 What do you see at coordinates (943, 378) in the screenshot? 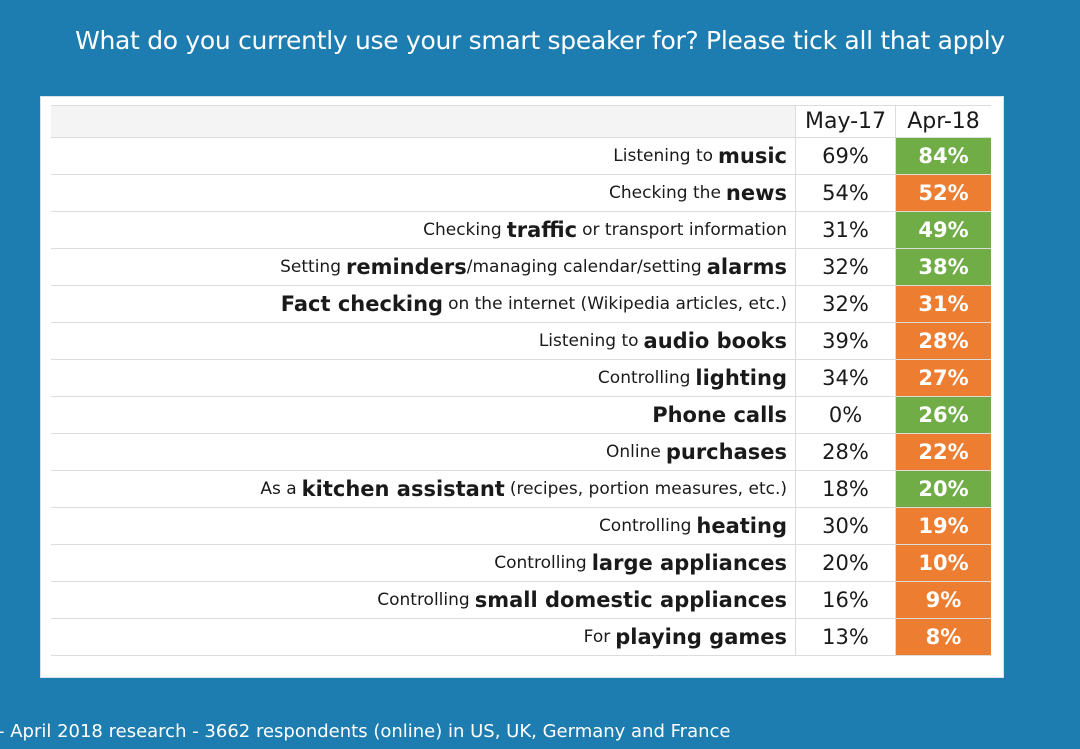
I see `apr18-value: 27%` at bounding box center [943, 378].